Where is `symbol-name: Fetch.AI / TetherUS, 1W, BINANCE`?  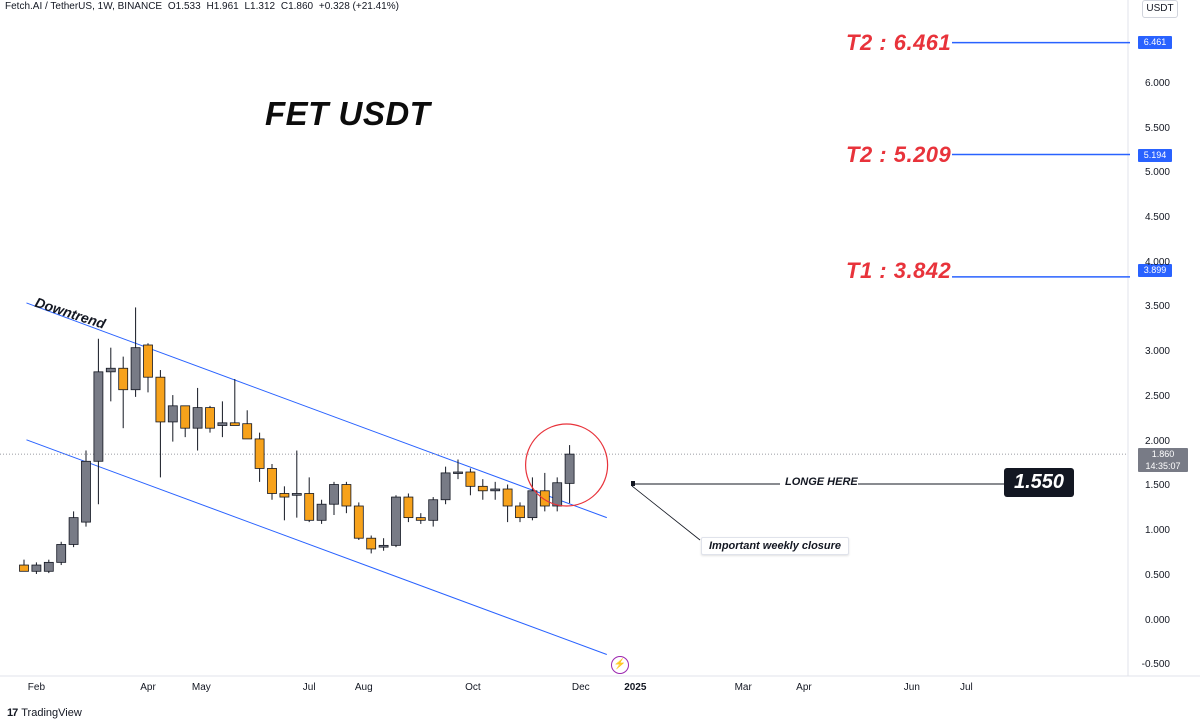
symbol-name: Fetch.AI / TetherUS, 1W, BINANCE is located at coordinates (84, 6).